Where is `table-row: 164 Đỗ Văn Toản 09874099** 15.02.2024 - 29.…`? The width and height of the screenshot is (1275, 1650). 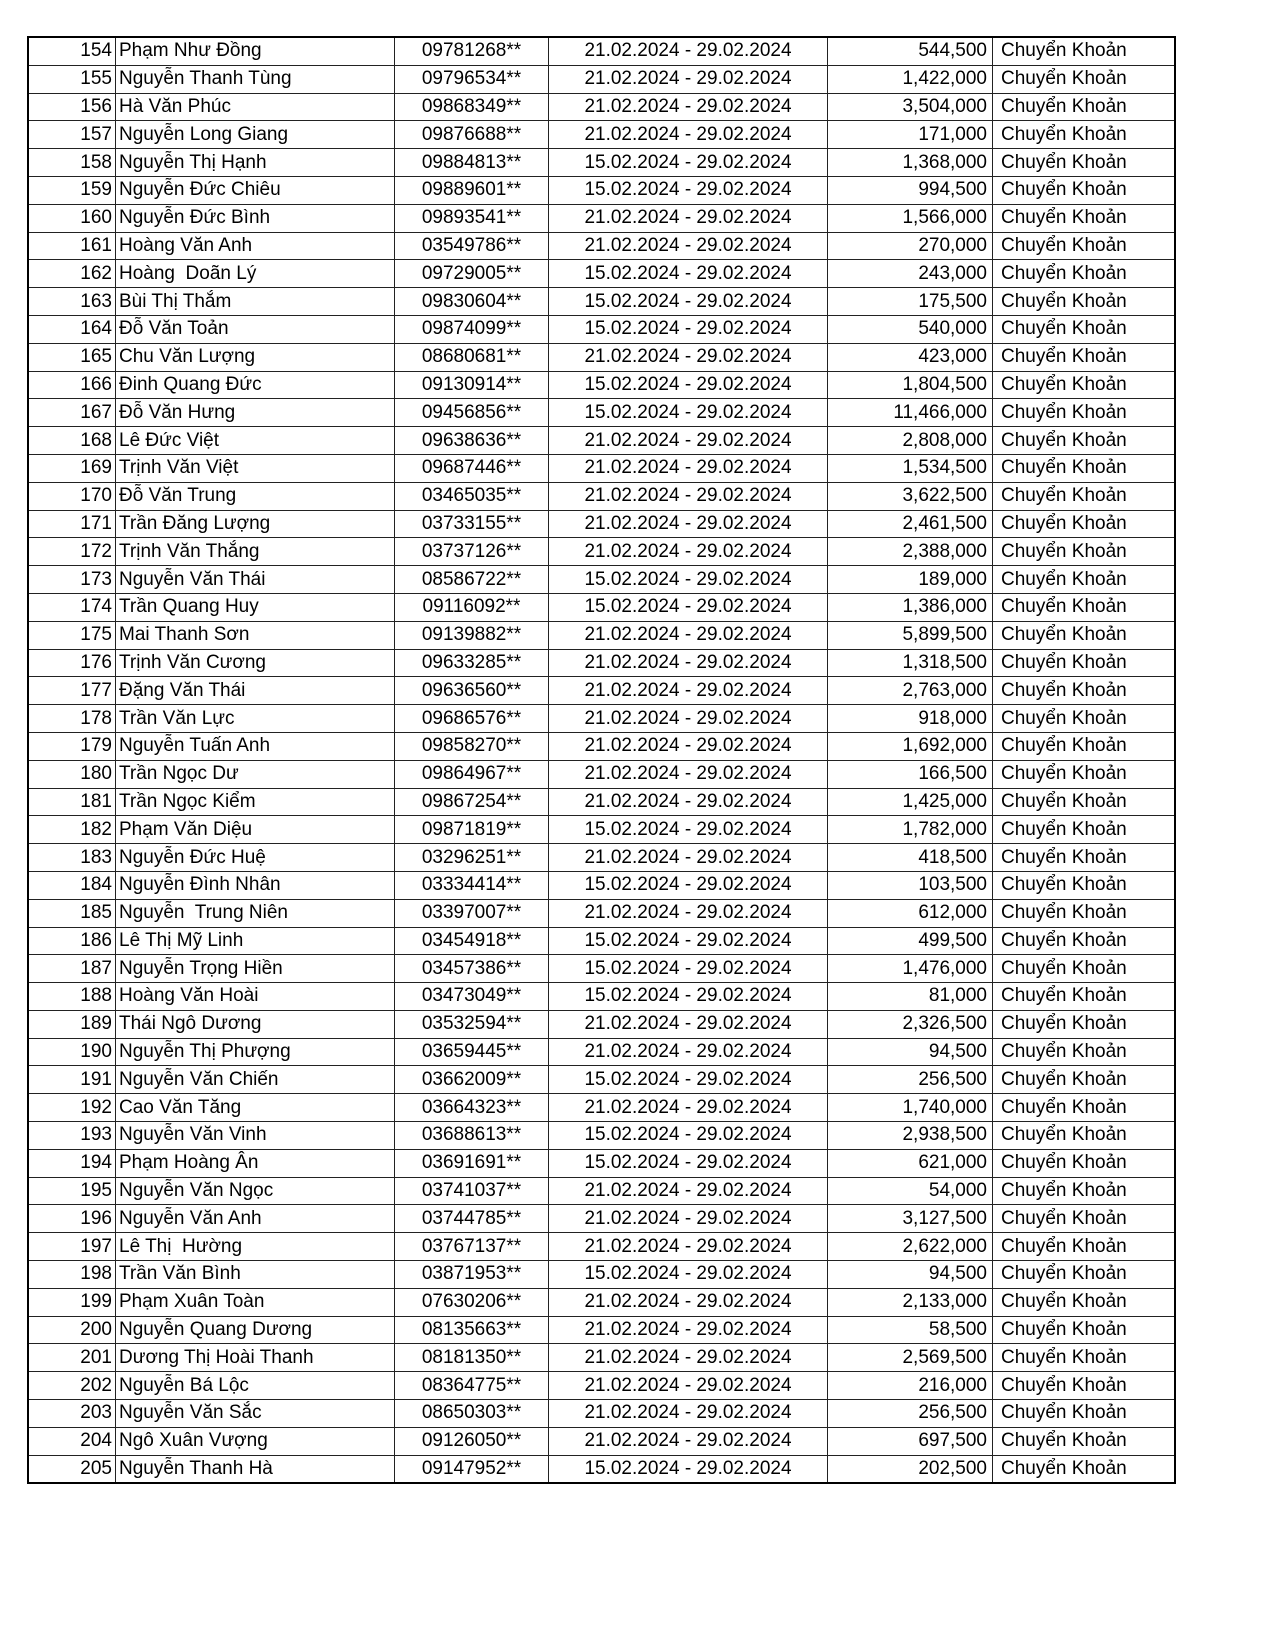 table-row: 164 Đỗ Văn Toản 09874099** 15.02.2024 - 29.… is located at coordinates (601, 329).